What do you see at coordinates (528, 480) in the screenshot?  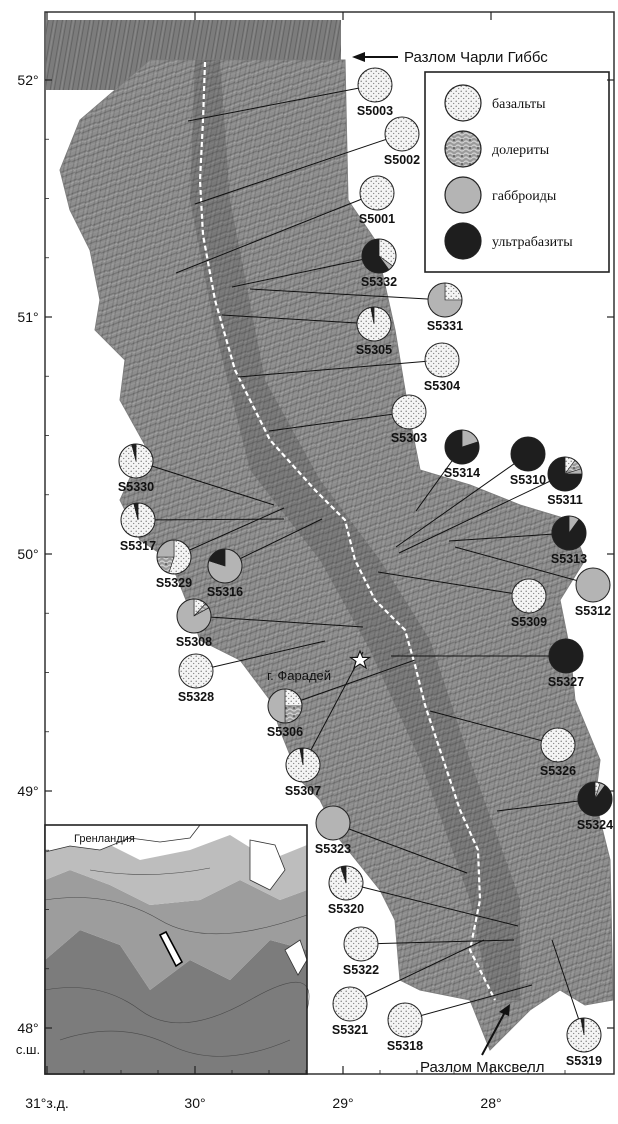 I see `station-label: S5310` at bounding box center [528, 480].